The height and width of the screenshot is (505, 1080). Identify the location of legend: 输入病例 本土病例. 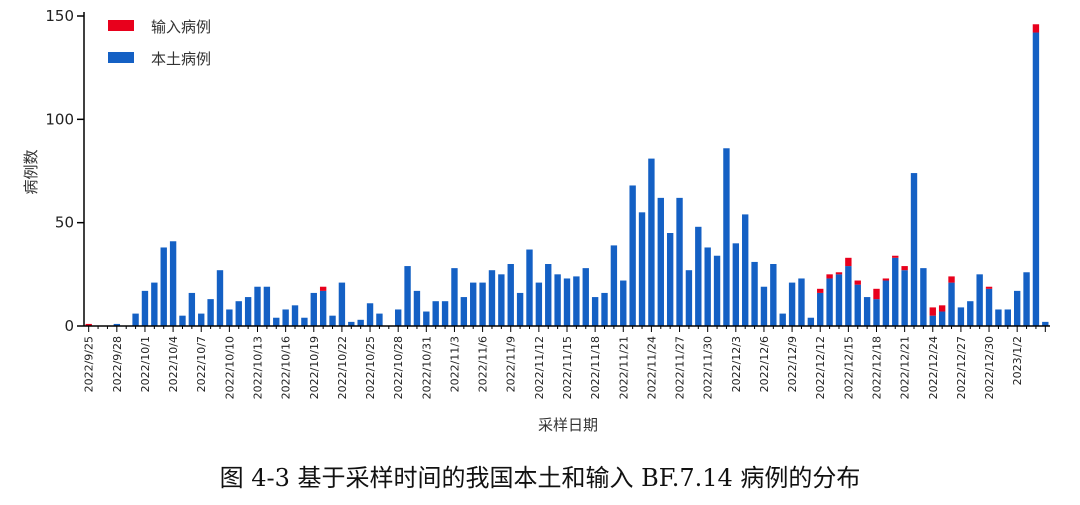
(159, 43).